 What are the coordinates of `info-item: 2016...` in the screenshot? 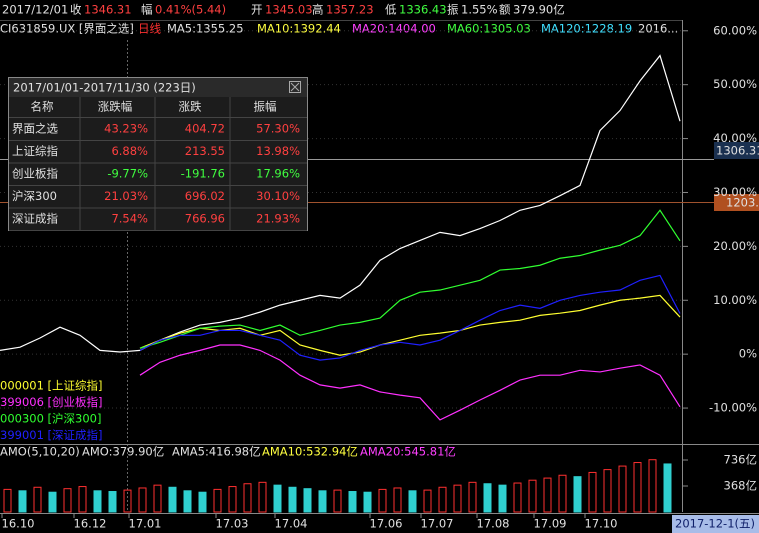 It's located at (658, 29).